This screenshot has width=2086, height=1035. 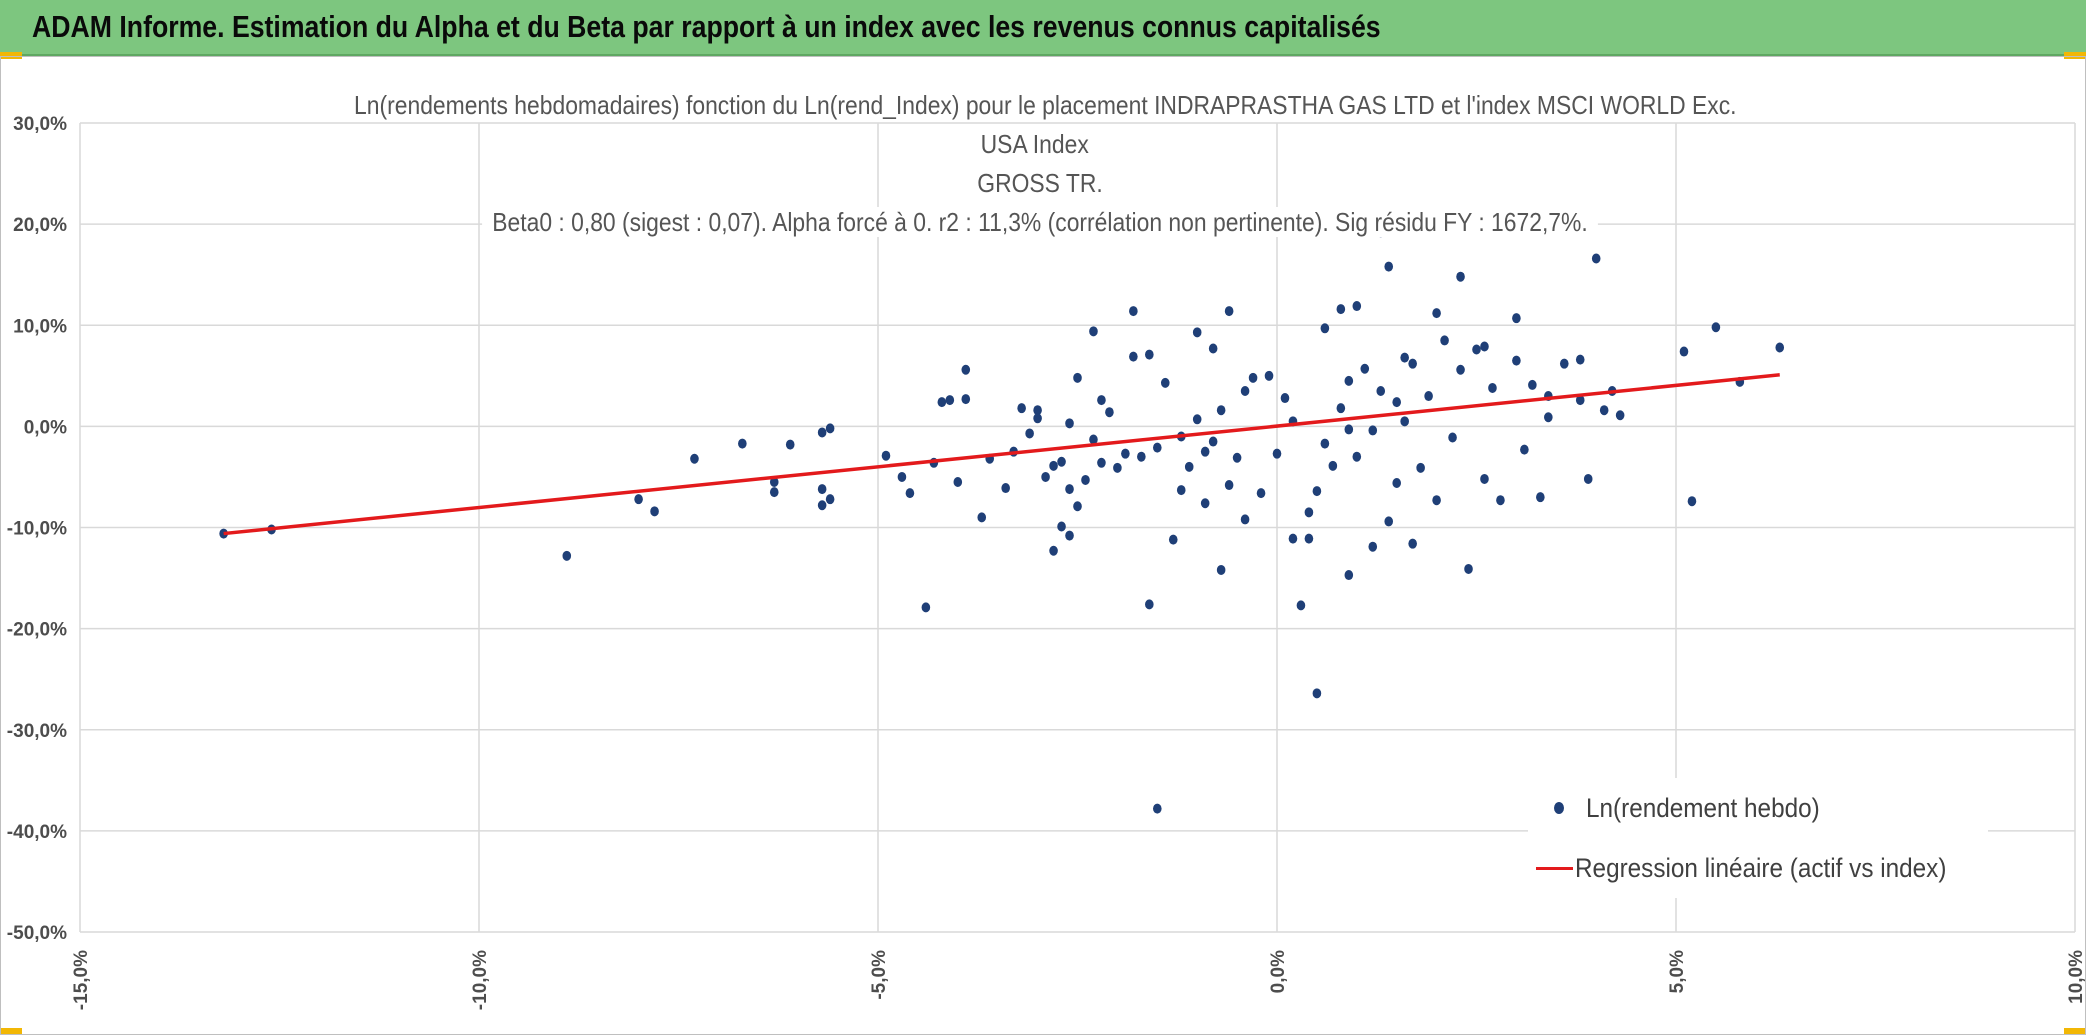 I want to click on y-tick-label: -10,0%, so click(x=37, y=529).